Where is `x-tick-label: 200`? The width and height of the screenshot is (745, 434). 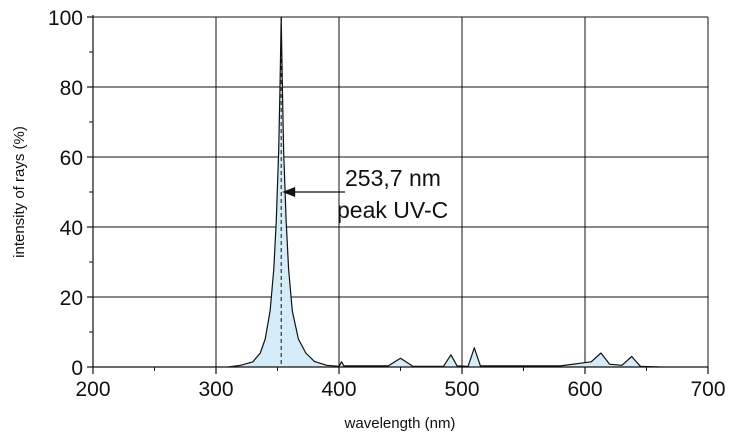
x-tick-label: 200 is located at coordinates (92, 389).